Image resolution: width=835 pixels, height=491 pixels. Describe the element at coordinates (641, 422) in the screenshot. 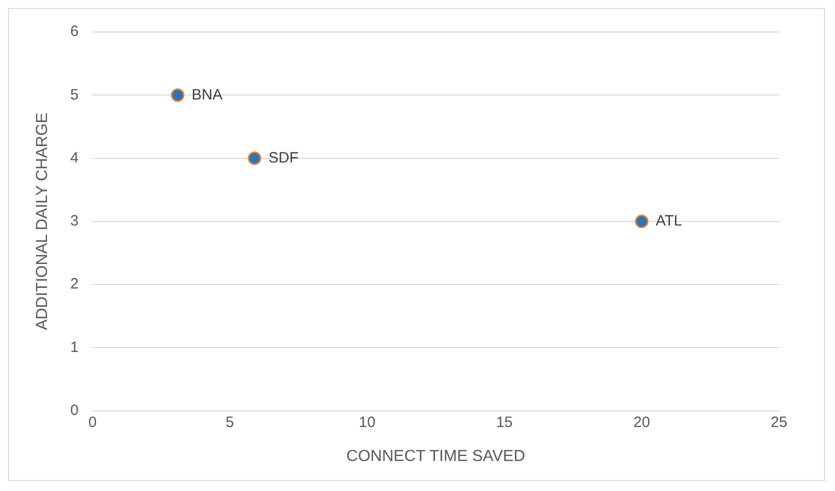

I see `x-tick-label: 20` at that location.